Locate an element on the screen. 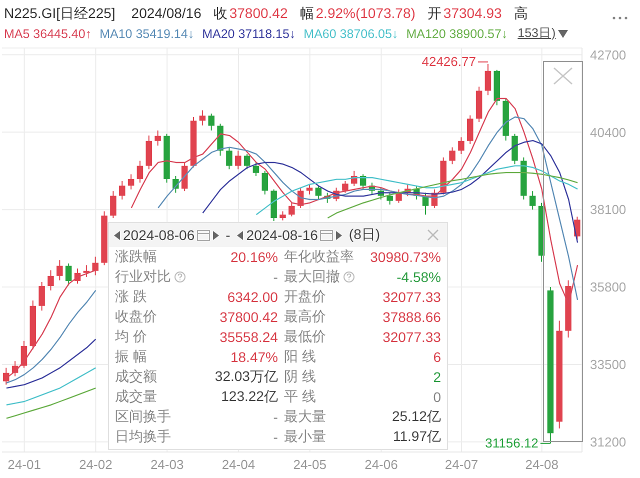 The image size is (640, 478). text: 收37800.42 is located at coordinates (250, 13).